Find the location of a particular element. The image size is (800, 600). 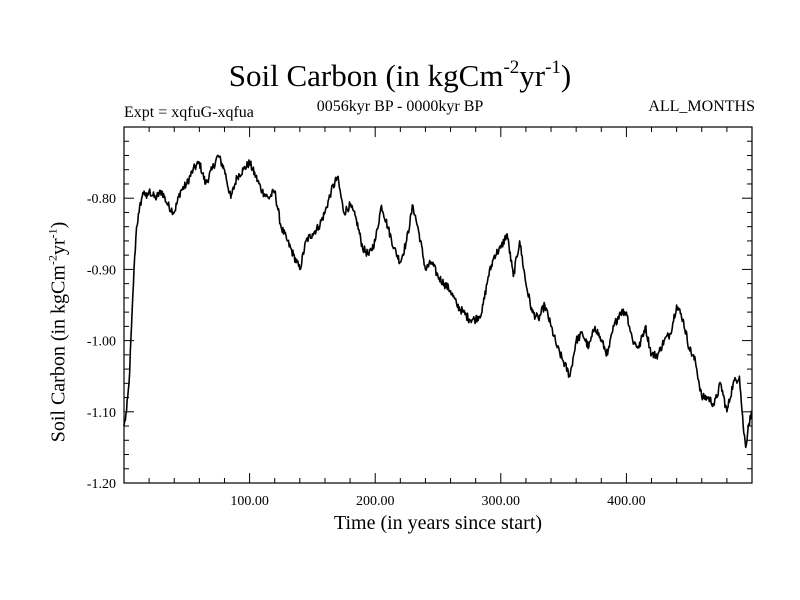

x-tick-label: 100.00 is located at coordinates (249, 501).